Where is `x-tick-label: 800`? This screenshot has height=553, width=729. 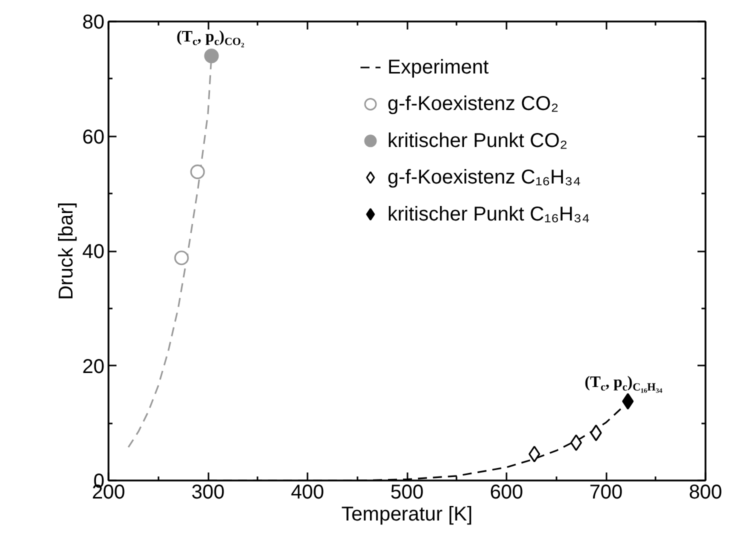
x-tick-label: 800 is located at coordinates (705, 493).